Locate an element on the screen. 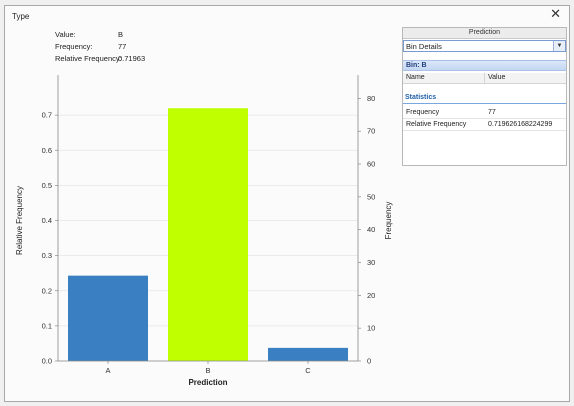 This screenshot has height=406, width=574. bar-b is located at coordinates (208, 234).